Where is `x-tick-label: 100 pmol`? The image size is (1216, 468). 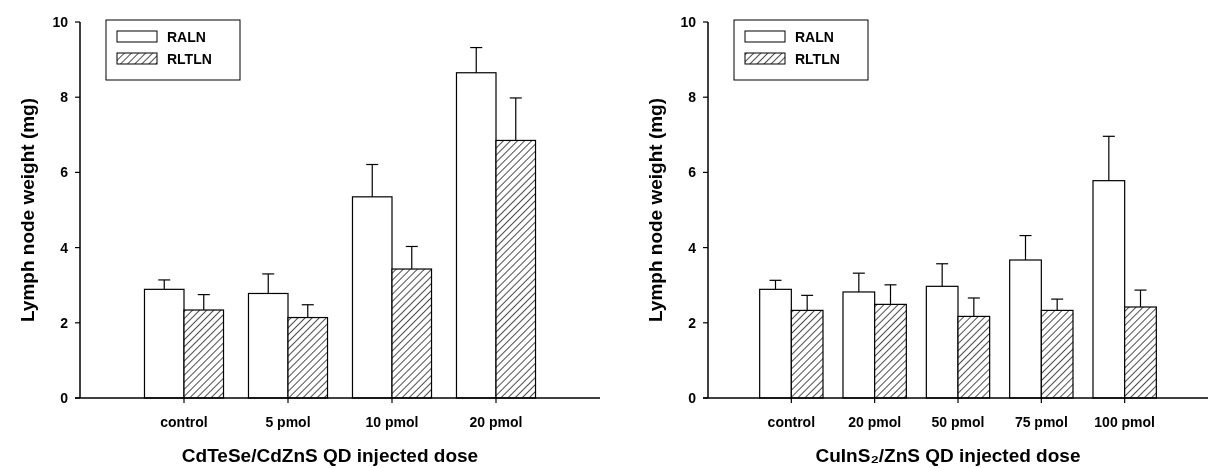
x-tick-label: 100 pmol is located at coordinates (1125, 422).